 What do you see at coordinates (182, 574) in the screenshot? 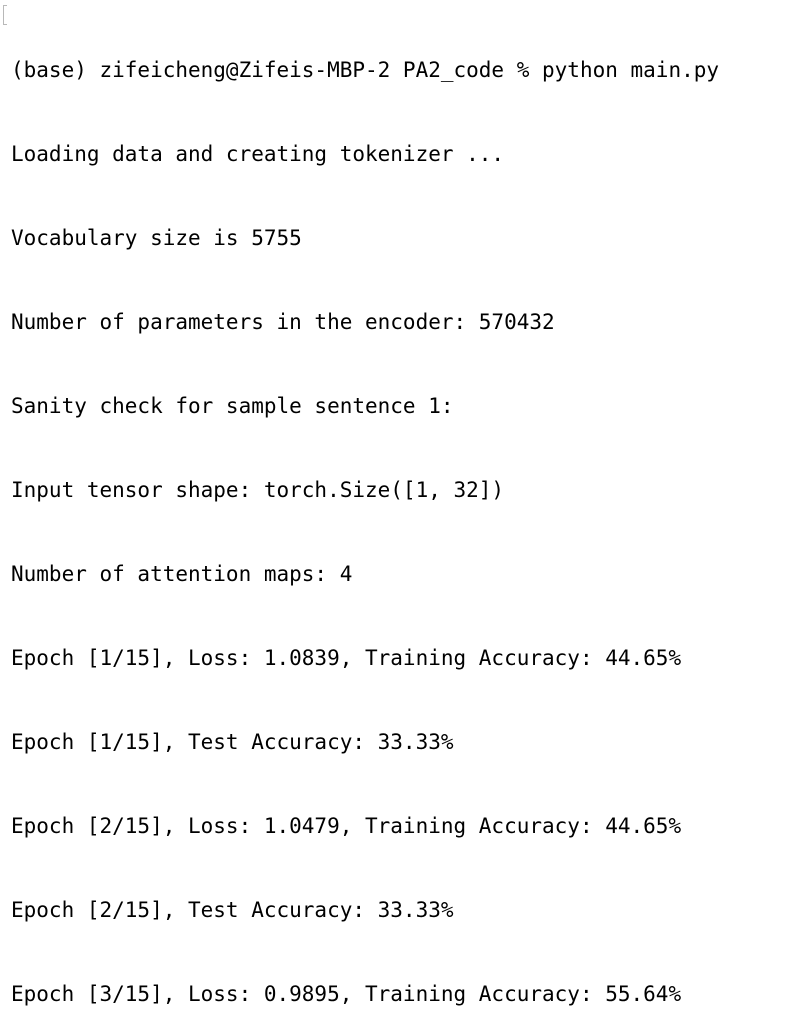
I see `output-line: Number of attention maps: 4` at bounding box center [182, 574].